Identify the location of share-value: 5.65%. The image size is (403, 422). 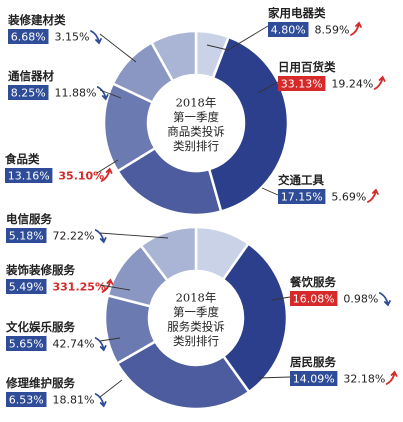
(26, 344).